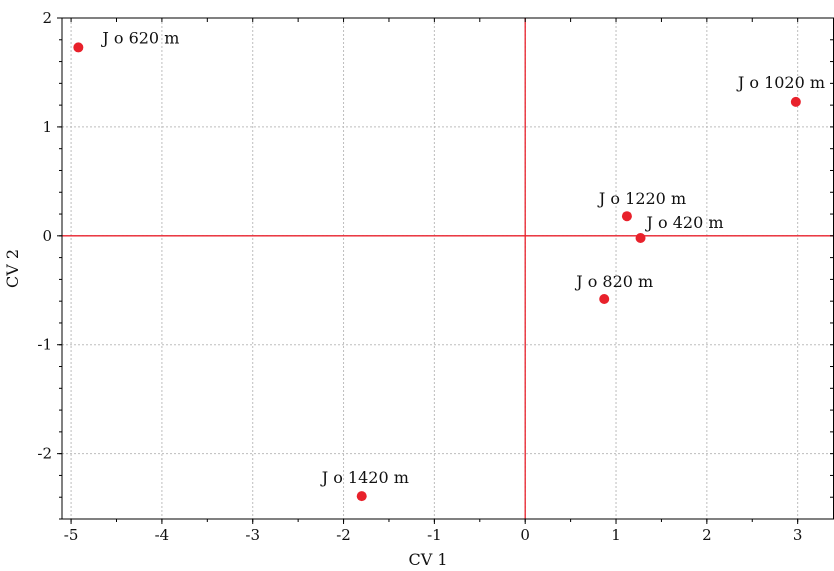  What do you see at coordinates (613, 281) in the screenshot?
I see `point-label: J o 820 m` at bounding box center [613, 281].